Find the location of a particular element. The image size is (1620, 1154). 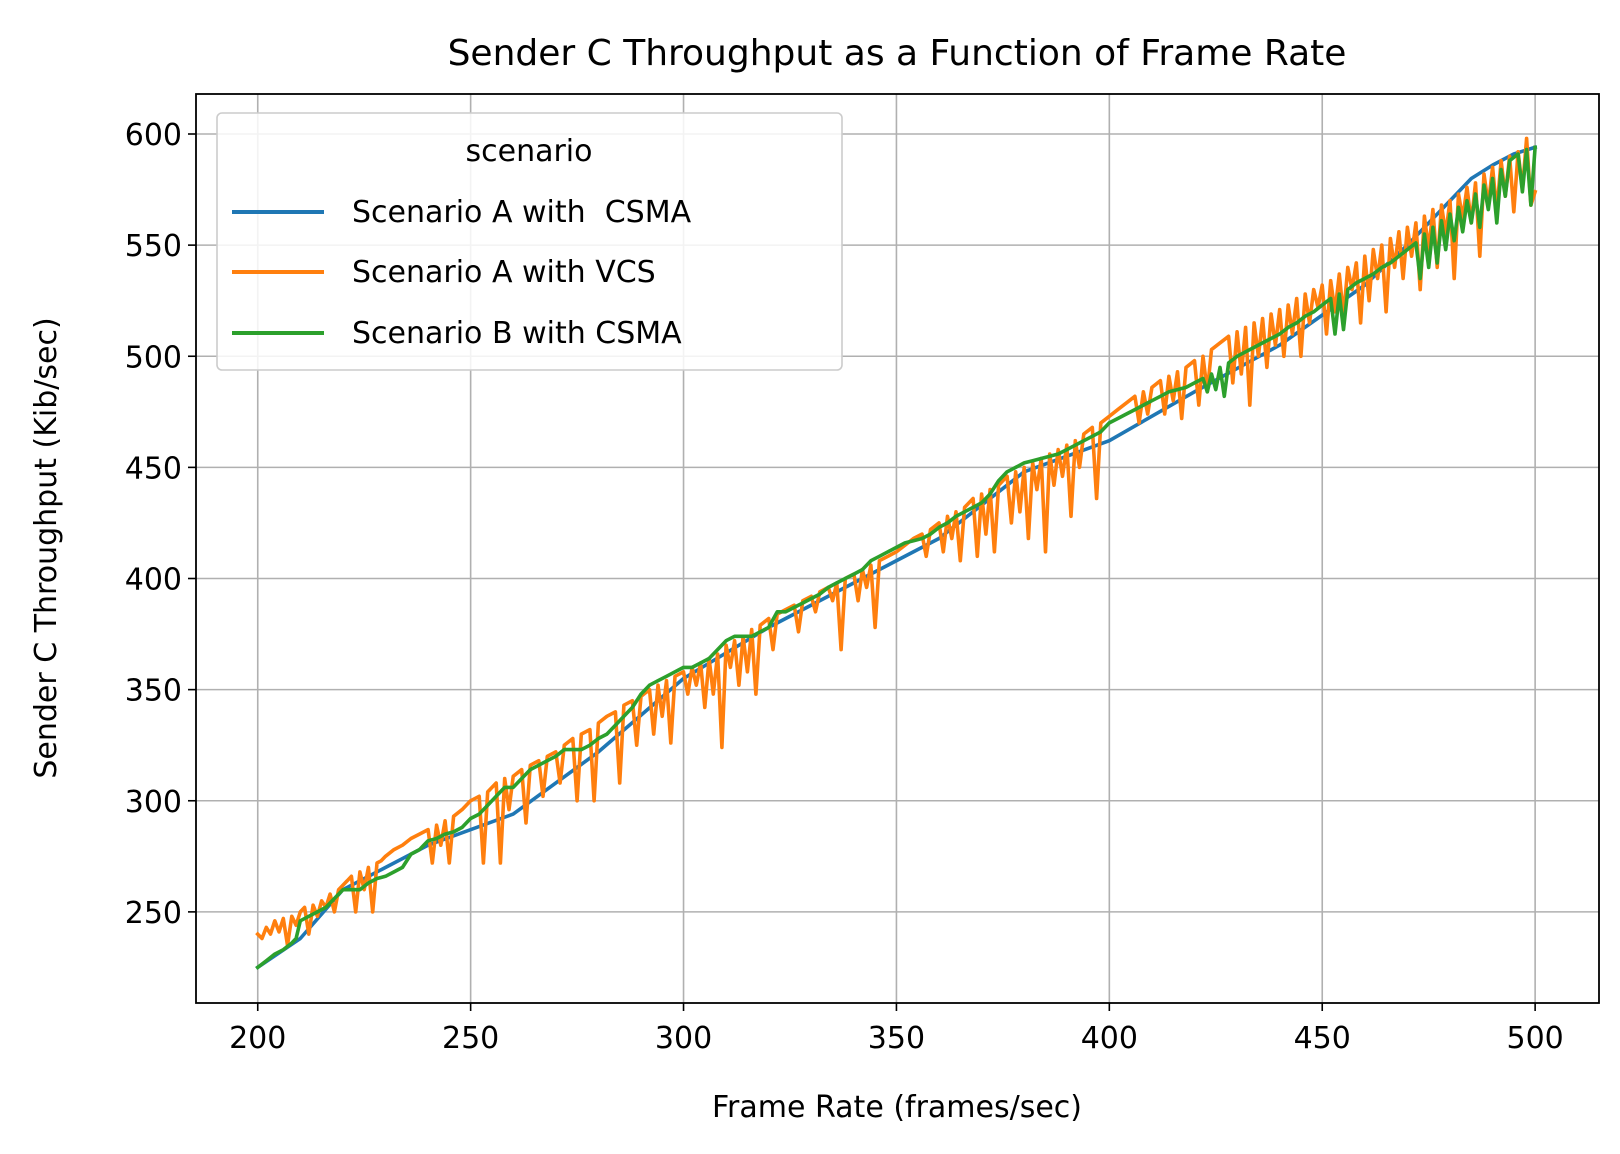

y-tick-label: 400 is located at coordinates (153, 580).